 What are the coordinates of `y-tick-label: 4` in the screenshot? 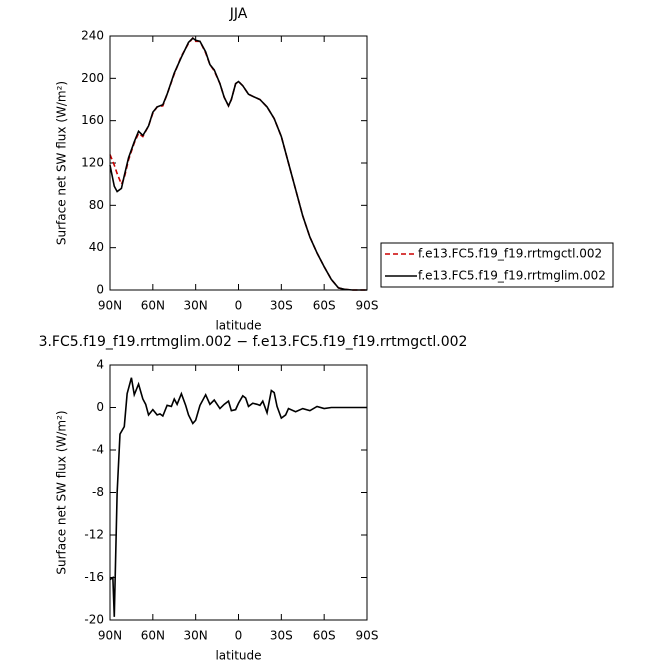 It's located at (100, 365).